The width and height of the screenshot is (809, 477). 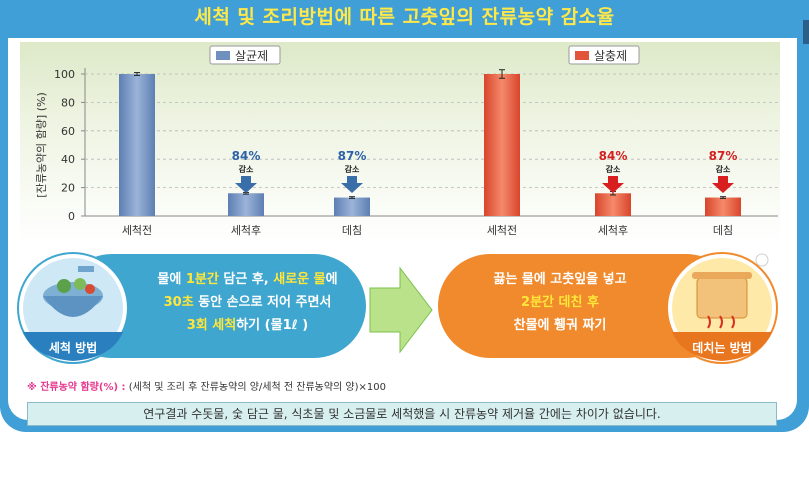 I want to click on highlight-text: 1분간, so click(x=202, y=279).